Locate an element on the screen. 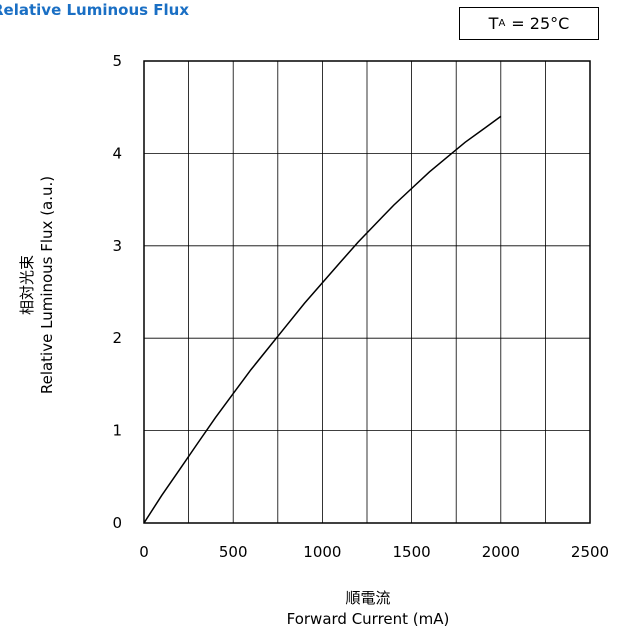 The height and width of the screenshot is (634, 618). temperature-condition-box: T A = 25°C is located at coordinates (529, 23).